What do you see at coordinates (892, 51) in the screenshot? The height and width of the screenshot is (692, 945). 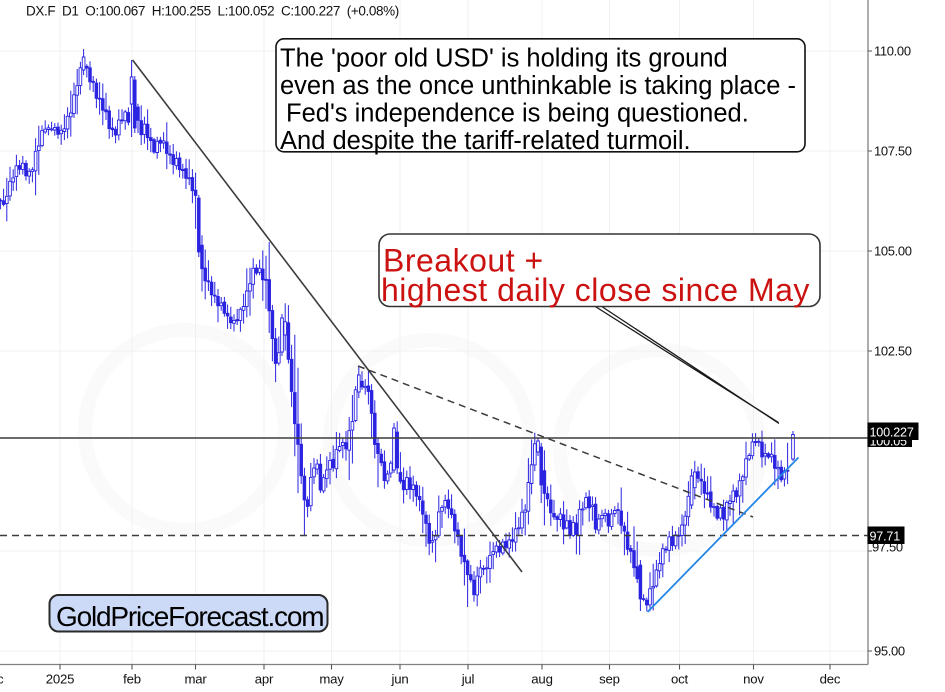 I see `svg-text: 110.00` at bounding box center [892, 51].